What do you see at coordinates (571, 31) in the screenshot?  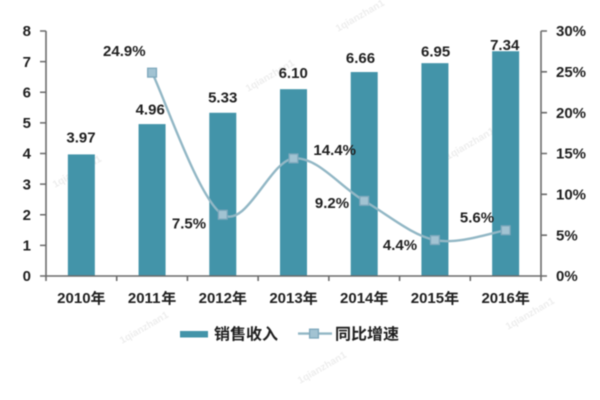 I see `svg-text: 30%` at bounding box center [571, 31].